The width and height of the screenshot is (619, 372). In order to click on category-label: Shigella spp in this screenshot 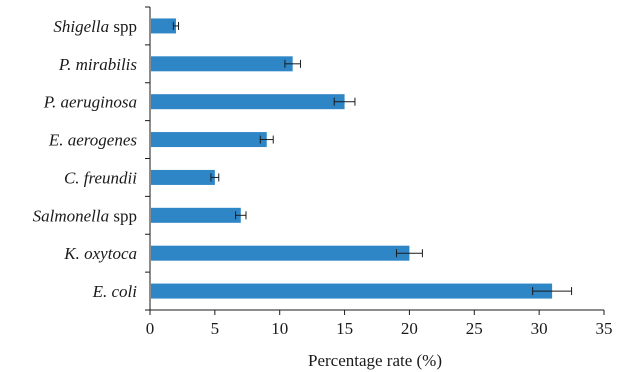, I will do `click(95, 26)`.